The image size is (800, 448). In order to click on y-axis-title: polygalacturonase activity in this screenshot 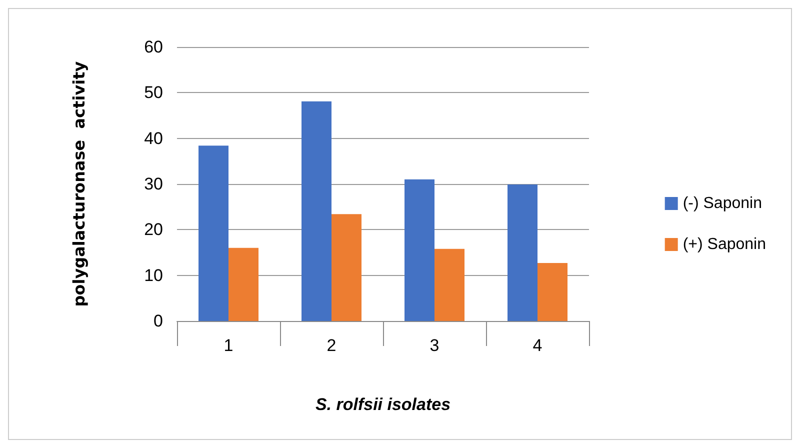, I will do `click(79, 183)`.